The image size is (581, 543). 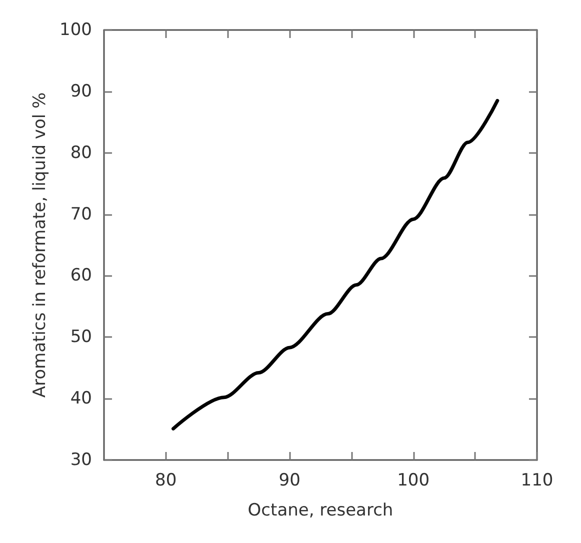 I want to click on y-tick-label: 70, so click(x=81, y=214).